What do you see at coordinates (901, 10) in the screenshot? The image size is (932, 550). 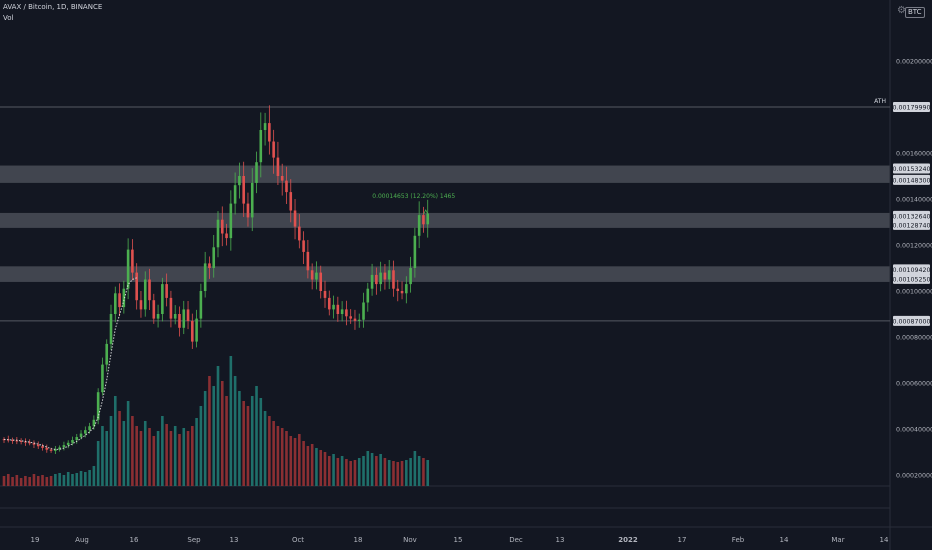 I see `gear-icon: ⚙` at bounding box center [901, 10].